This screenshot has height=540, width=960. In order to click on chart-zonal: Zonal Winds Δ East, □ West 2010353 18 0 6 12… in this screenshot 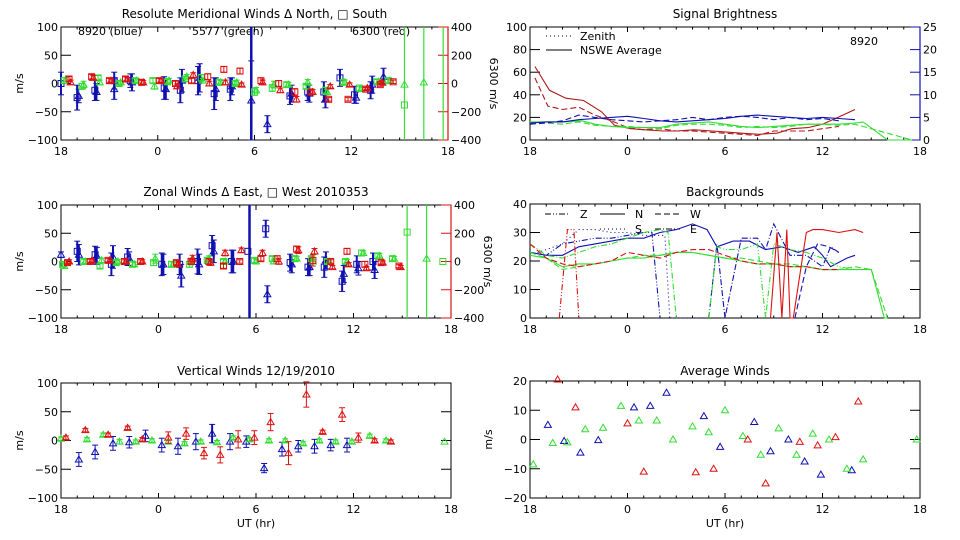, I will do `click(253, 260)`.